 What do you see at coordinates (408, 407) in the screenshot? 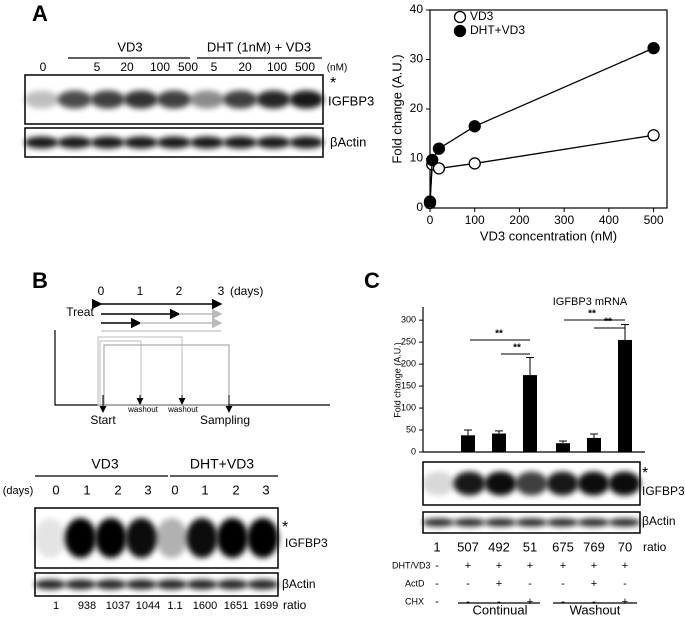
I see `y-tick-label: 100` at bounding box center [408, 407].